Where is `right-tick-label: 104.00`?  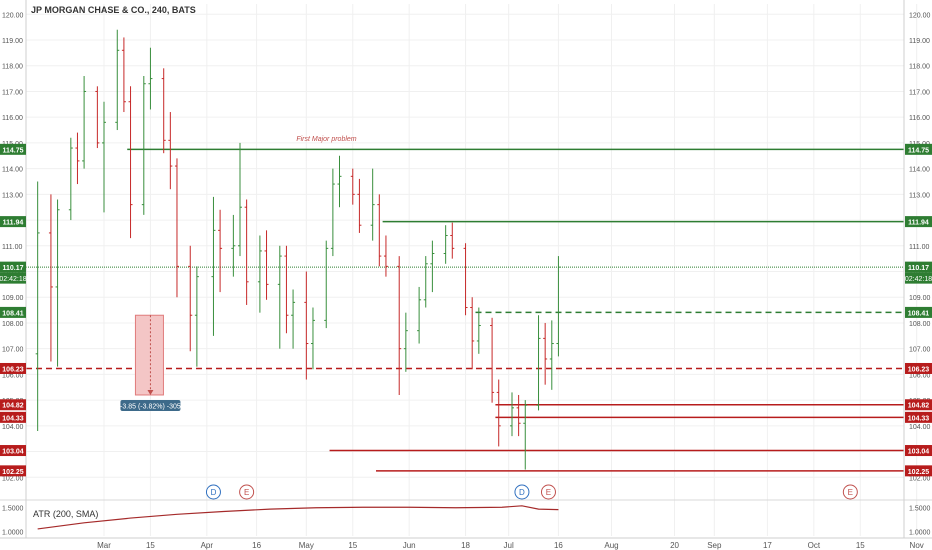
right-tick-label: 104.00 is located at coordinates (920, 427).